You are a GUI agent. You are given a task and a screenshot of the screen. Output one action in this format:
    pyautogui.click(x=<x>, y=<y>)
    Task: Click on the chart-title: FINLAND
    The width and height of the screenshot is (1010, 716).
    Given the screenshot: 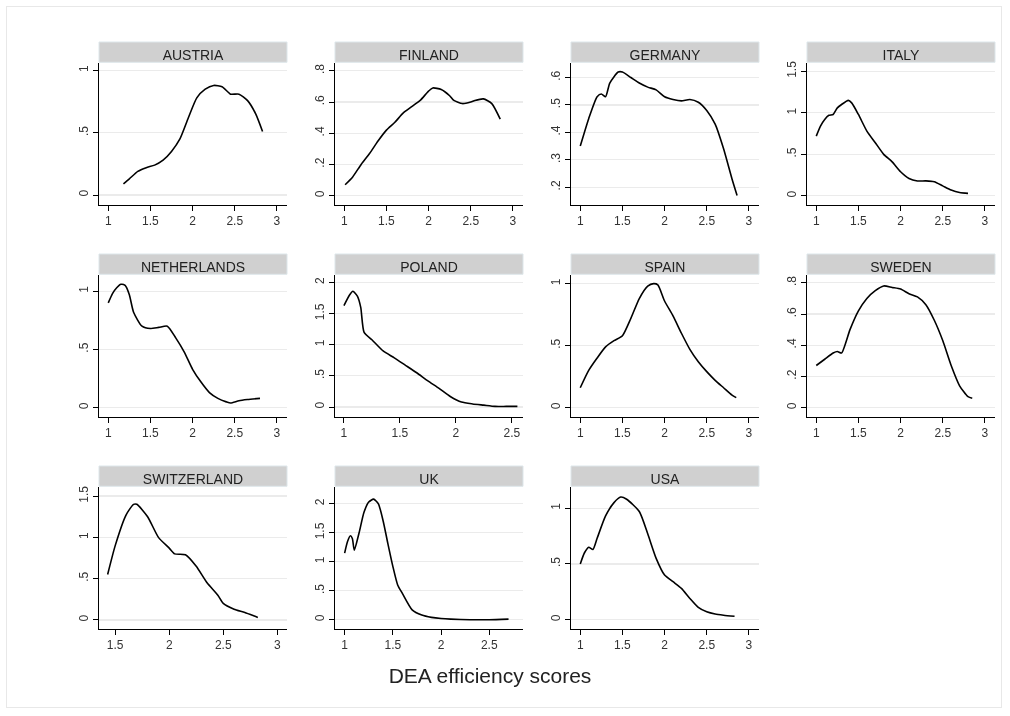 What is the action you would take?
    pyautogui.click(x=429, y=55)
    